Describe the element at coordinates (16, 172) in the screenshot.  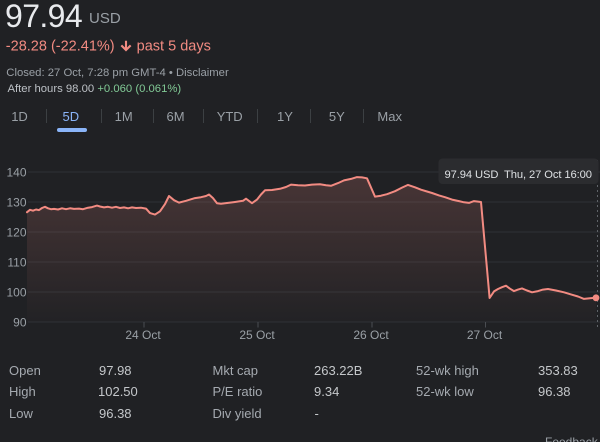
I see `svg-text: 140` at that location.